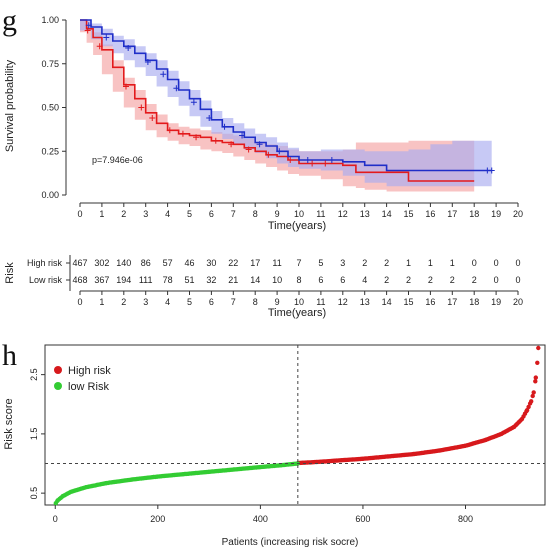 This screenshot has width=553, height=550. What do you see at coordinates (9, 355) in the screenshot?
I see `panel-label-h: h` at bounding box center [9, 355].